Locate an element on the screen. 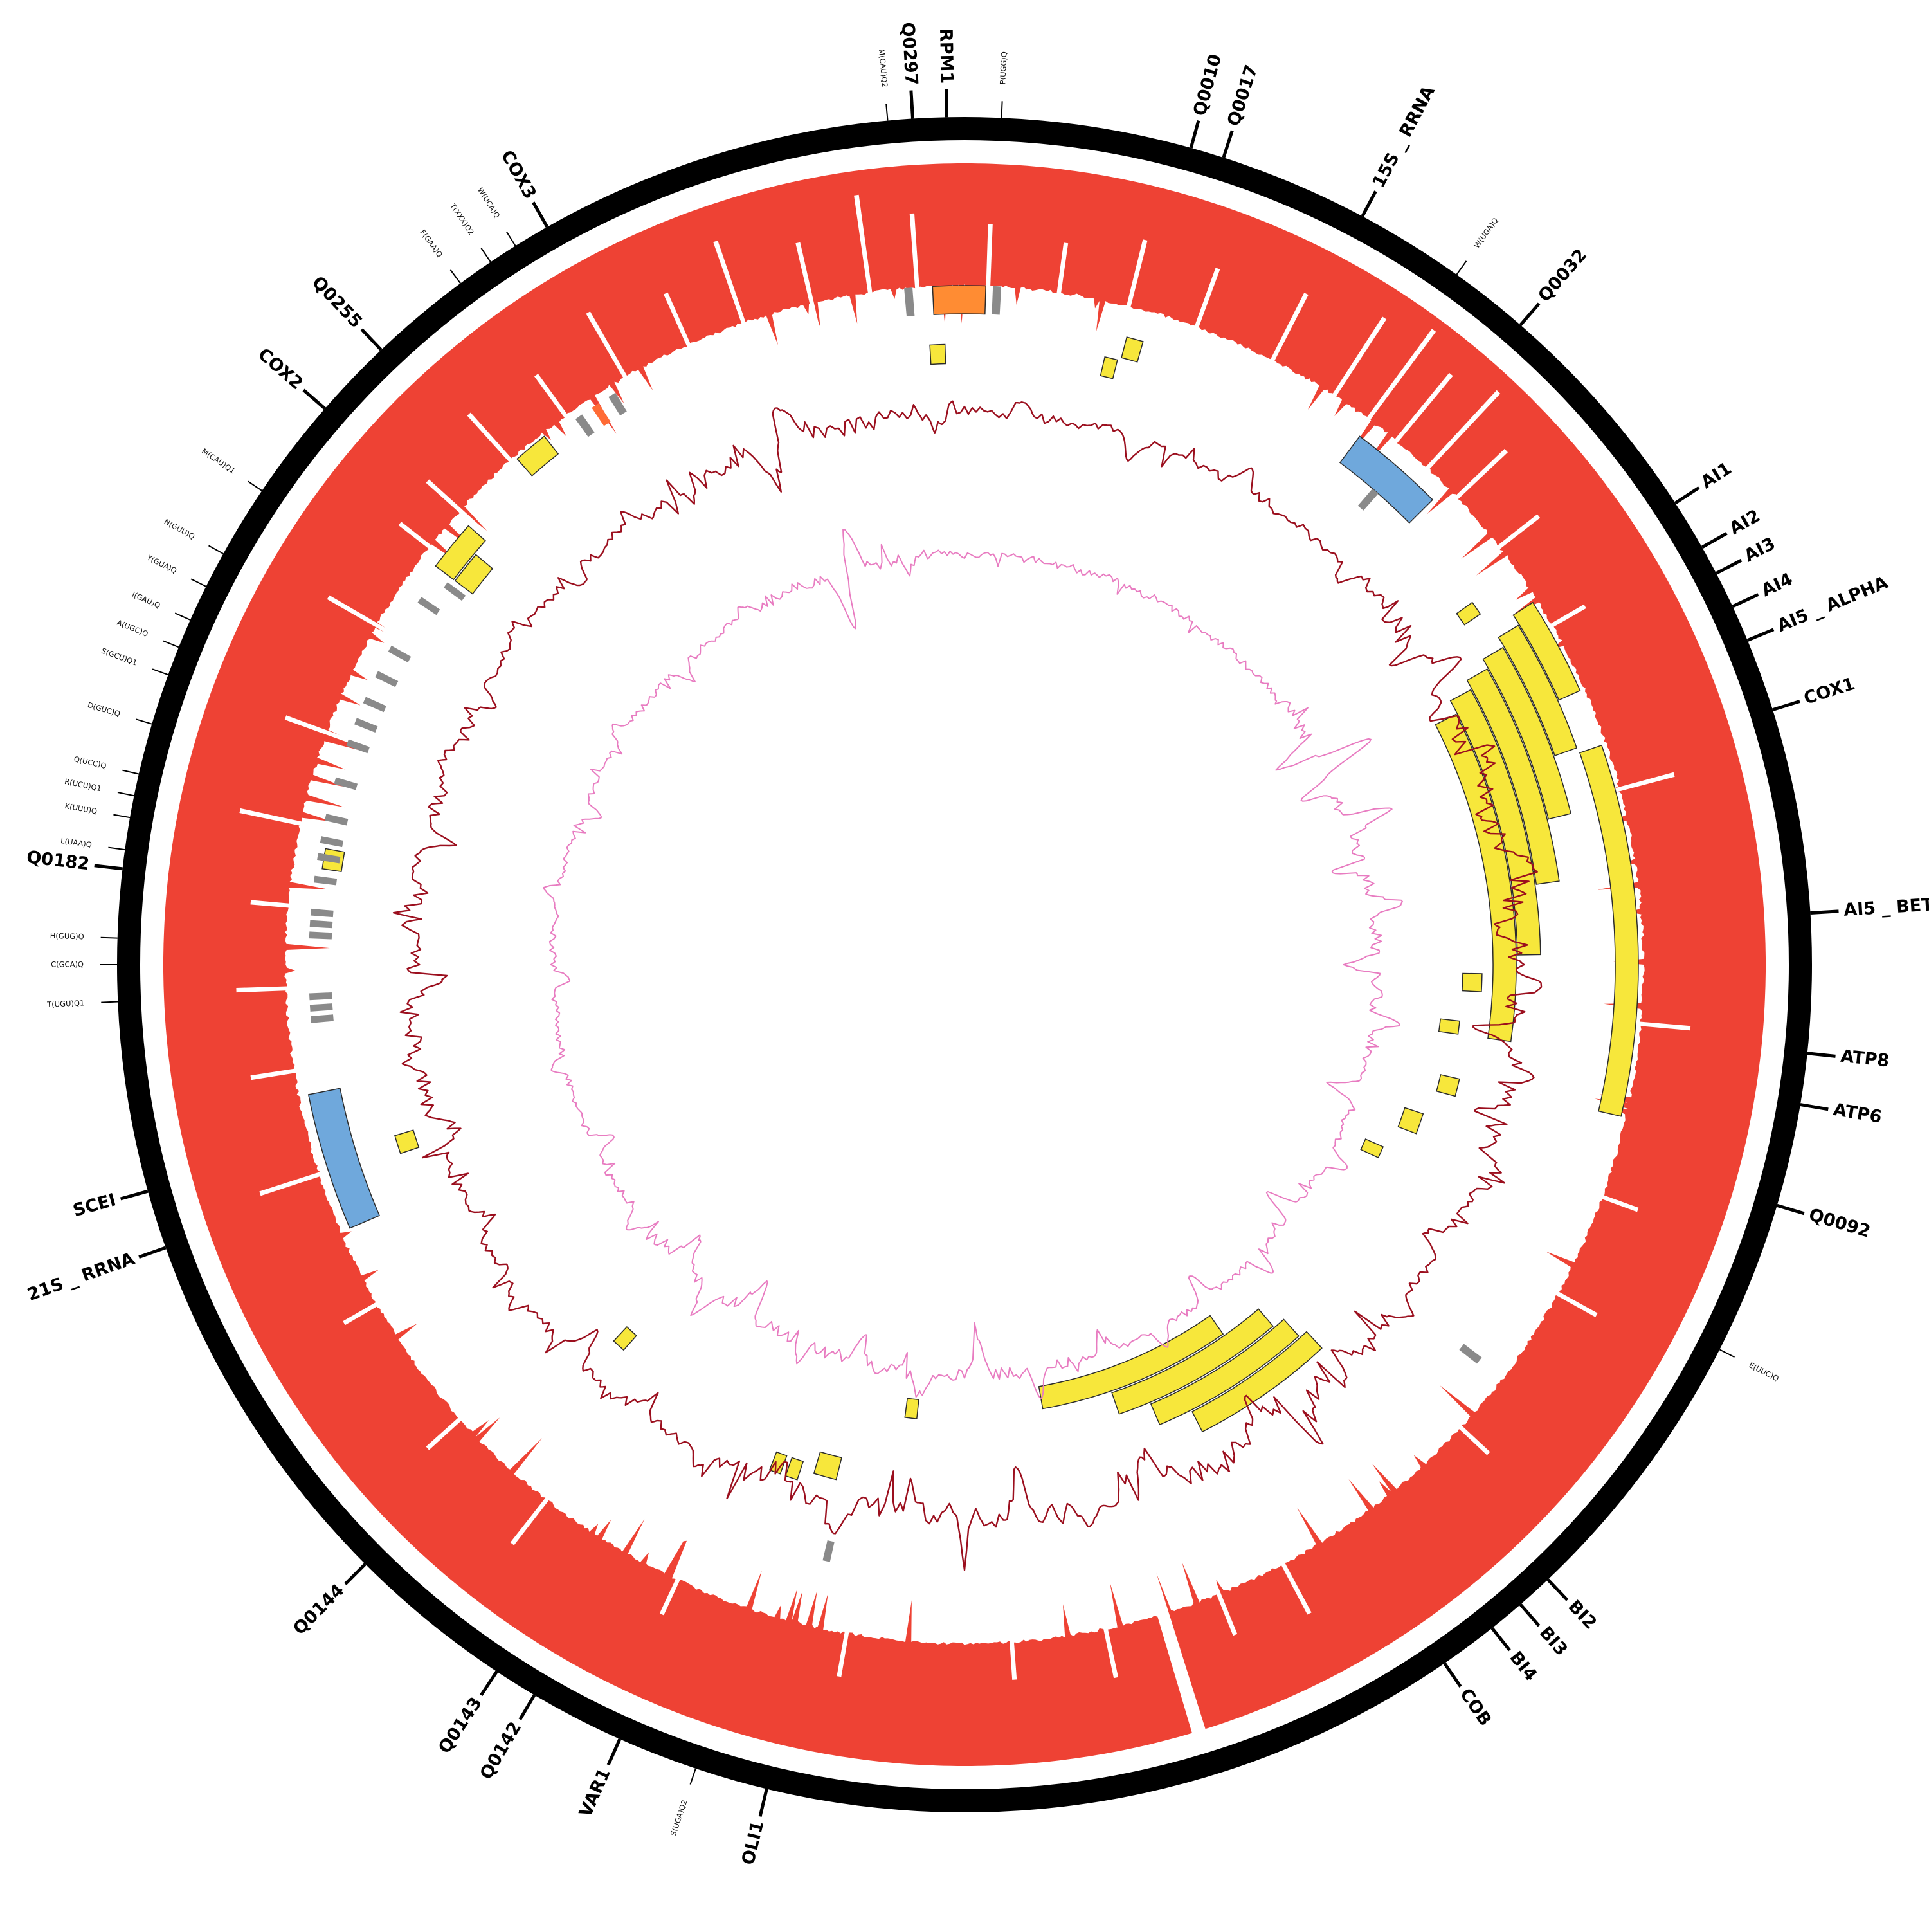 This screenshot has height=1932, width=1929. trna-label: W(UGA)Q is located at coordinates (1486, 233).